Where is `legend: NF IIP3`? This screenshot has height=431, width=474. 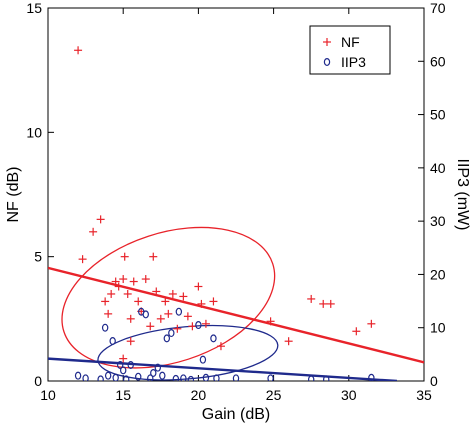 legend: NF IIP3 is located at coordinates (350, 50).